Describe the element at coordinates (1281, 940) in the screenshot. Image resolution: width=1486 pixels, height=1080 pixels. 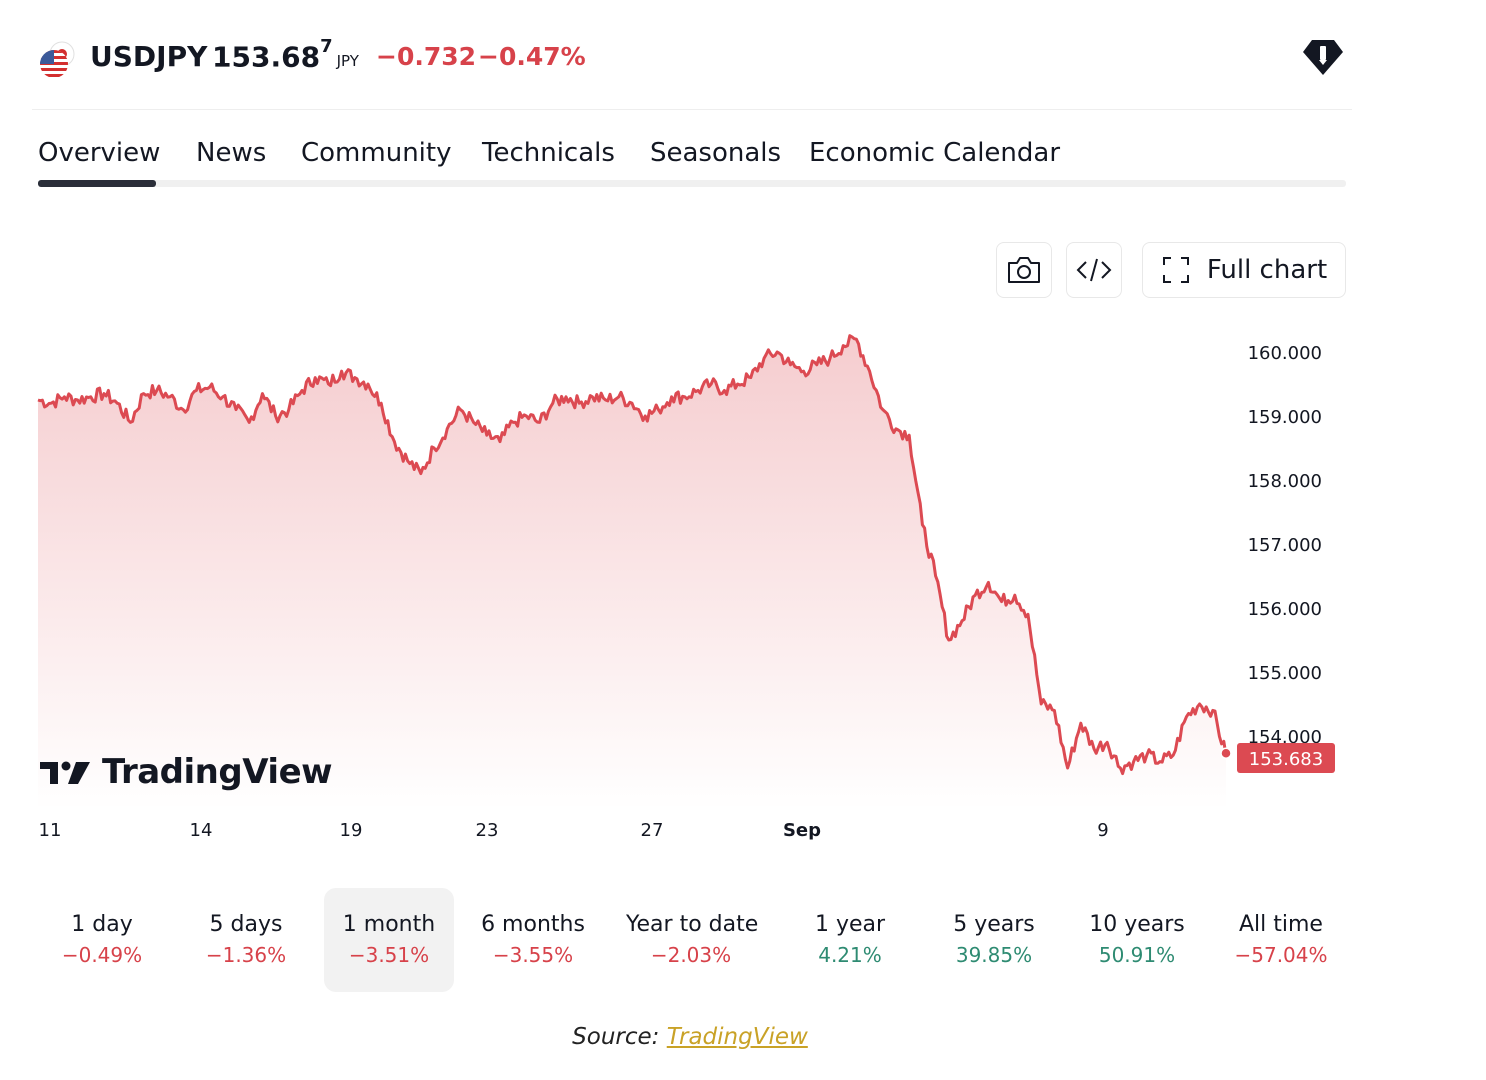
I see `period-all-time: All time −57.04%` at that location.